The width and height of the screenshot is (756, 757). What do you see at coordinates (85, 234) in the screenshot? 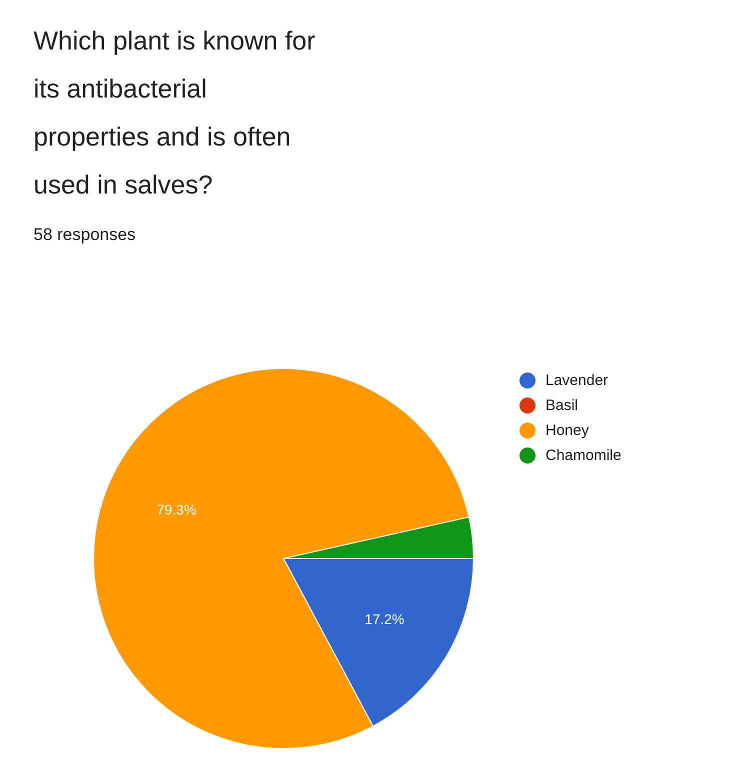
I see `chart-subtitle: 58 responses` at bounding box center [85, 234].